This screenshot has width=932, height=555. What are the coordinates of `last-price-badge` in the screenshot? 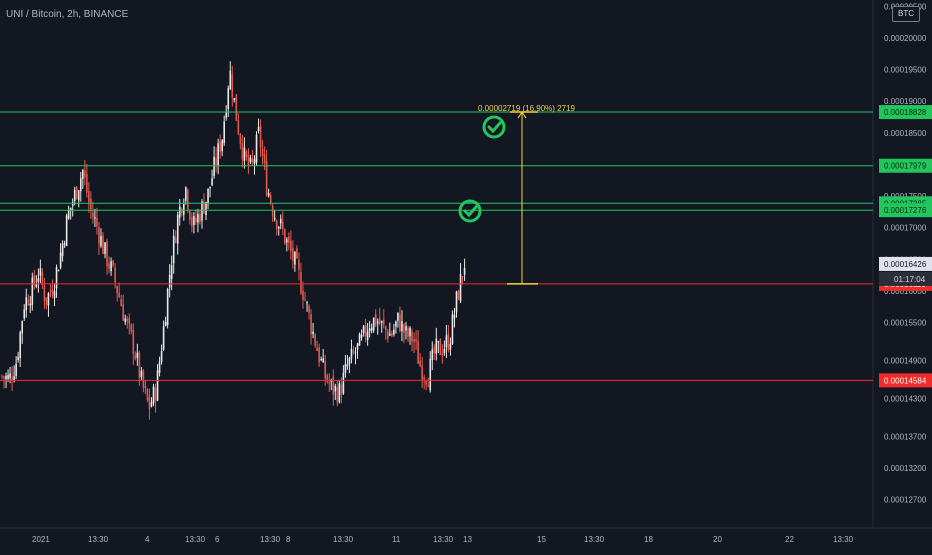 It's located at (905, 263).